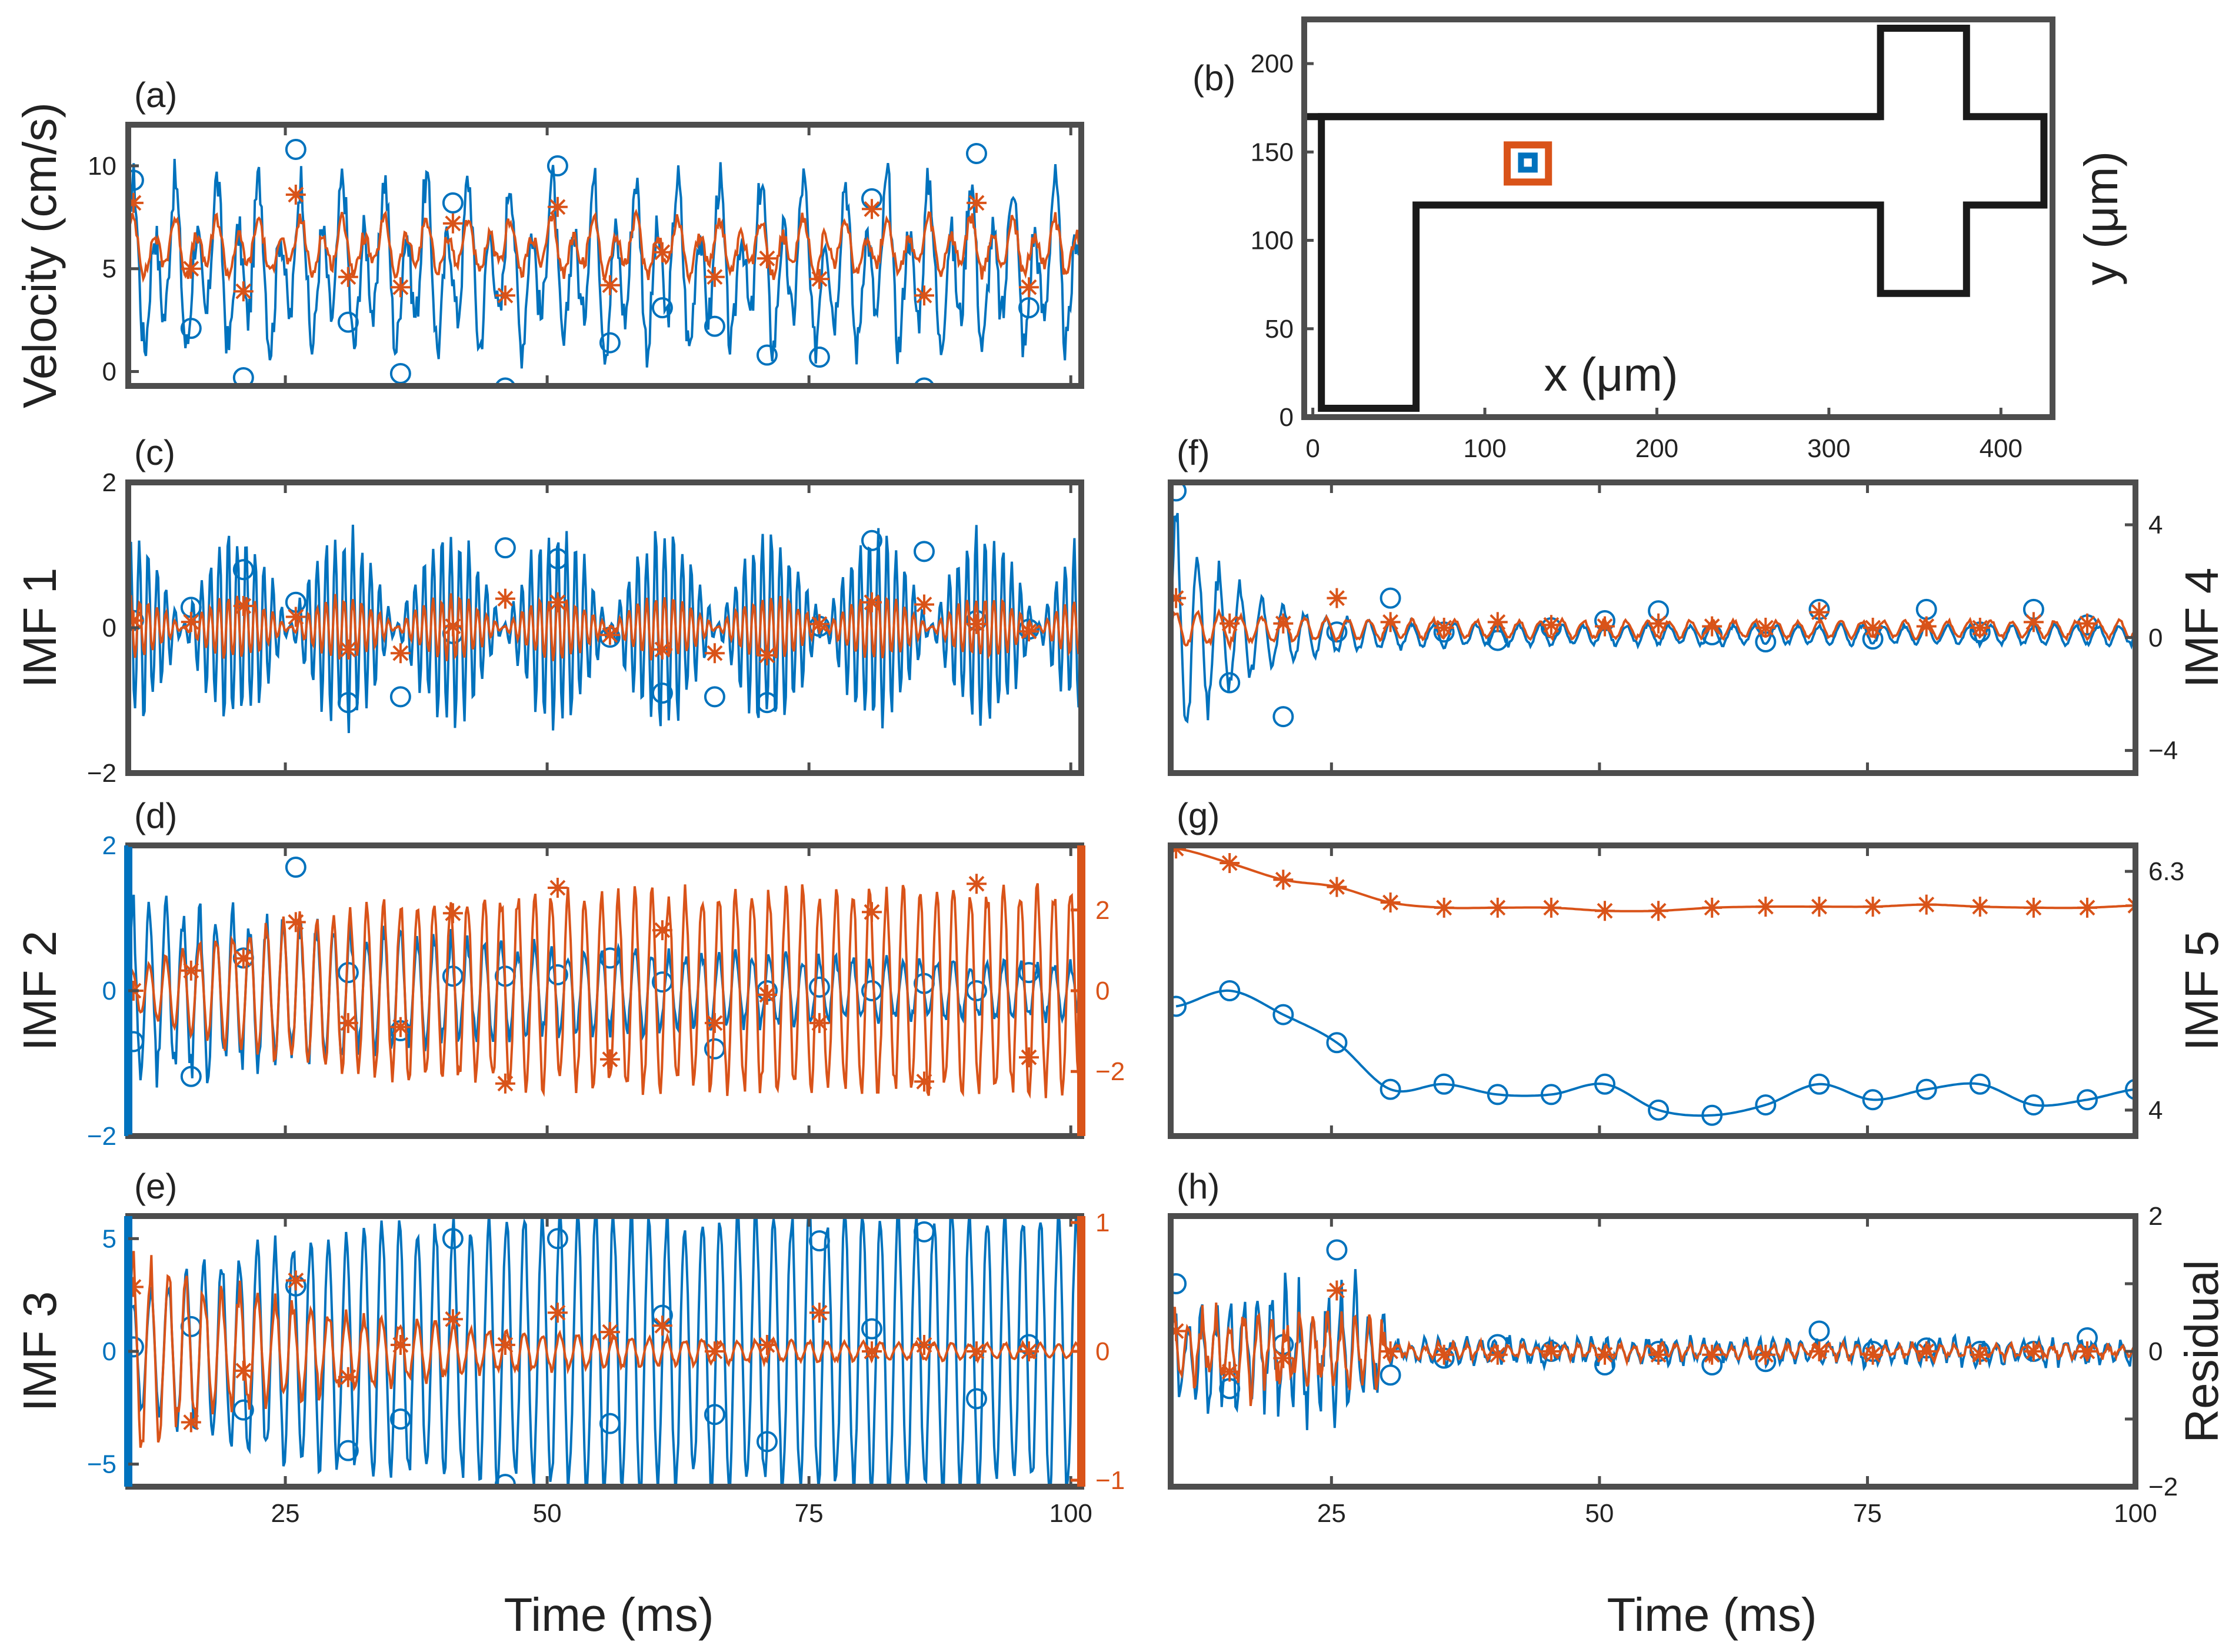  Describe the element at coordinates (1102, 910) in the screenshot. I see `y2-tick-label-d: 2` at that location.